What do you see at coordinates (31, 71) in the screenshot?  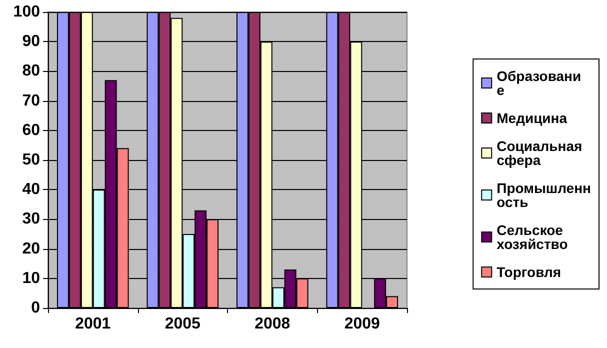 I see `y-tick-label: 80` at bounding box center [31, 71].